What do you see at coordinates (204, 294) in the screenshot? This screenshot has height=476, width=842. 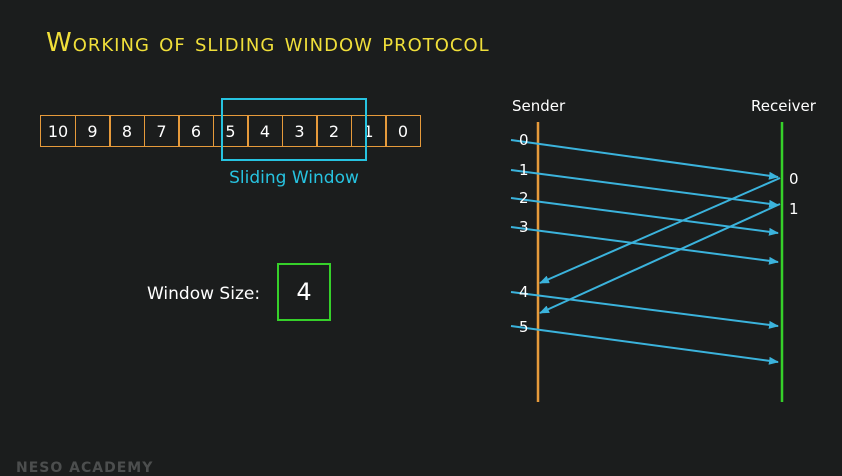 I see `window-size-label: Window Size:` at bounding box center [204, 294].